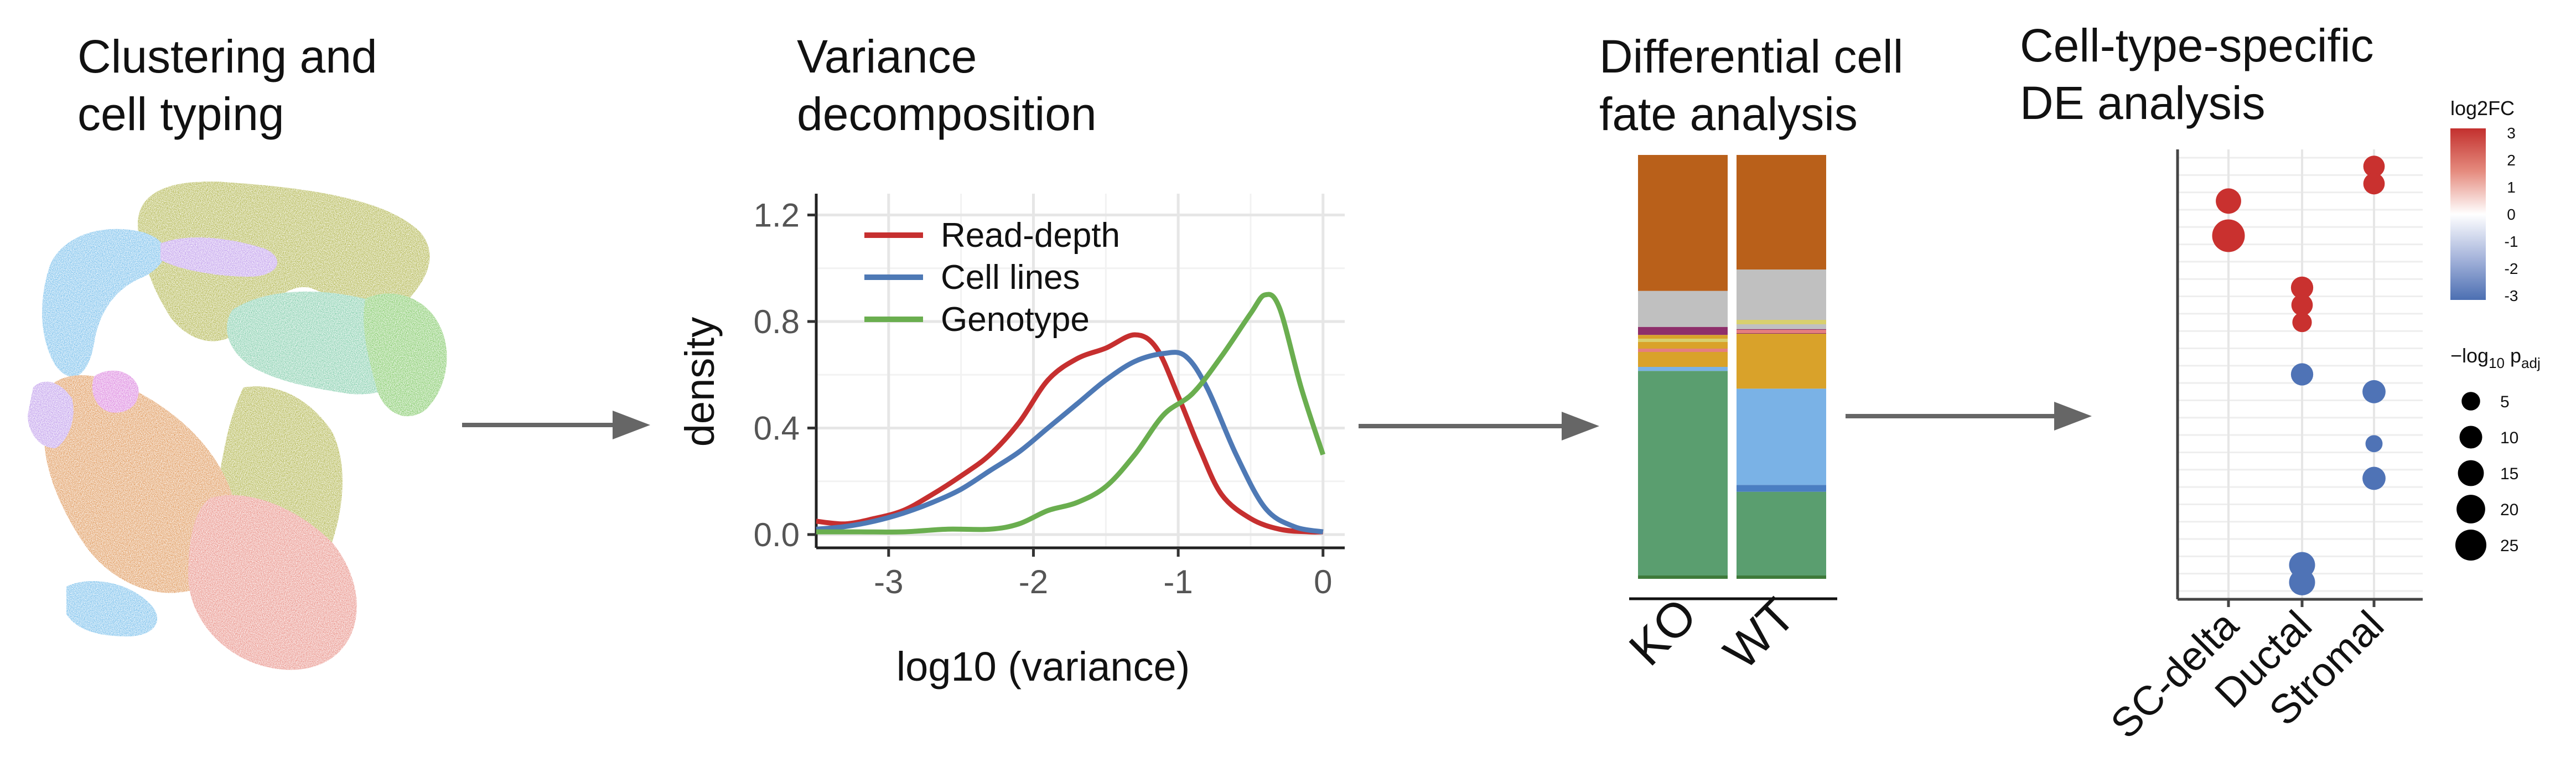 The width and height of the screenshot is (2576, 762). What do you see at coordinates (112, 608) in the screenshot?
I see `umap-cluster-blue-bottom` at bounding box center [112, 608].